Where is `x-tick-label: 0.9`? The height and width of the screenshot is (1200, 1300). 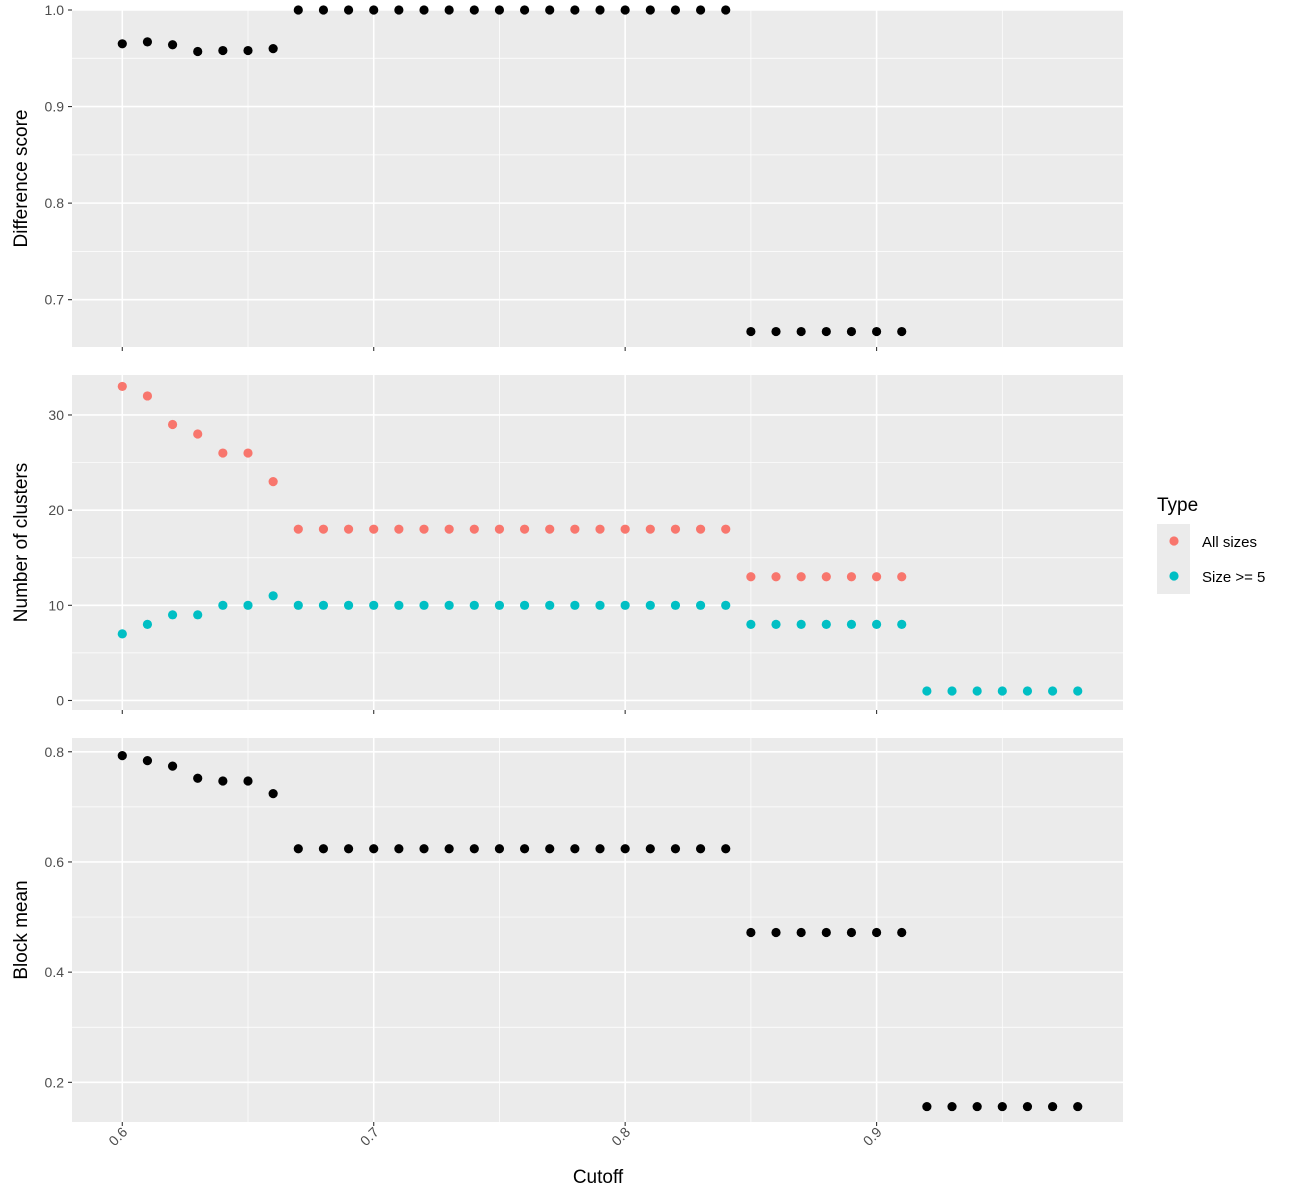 x-tick-label: 0.9 is located at coordinates (872, 1136).